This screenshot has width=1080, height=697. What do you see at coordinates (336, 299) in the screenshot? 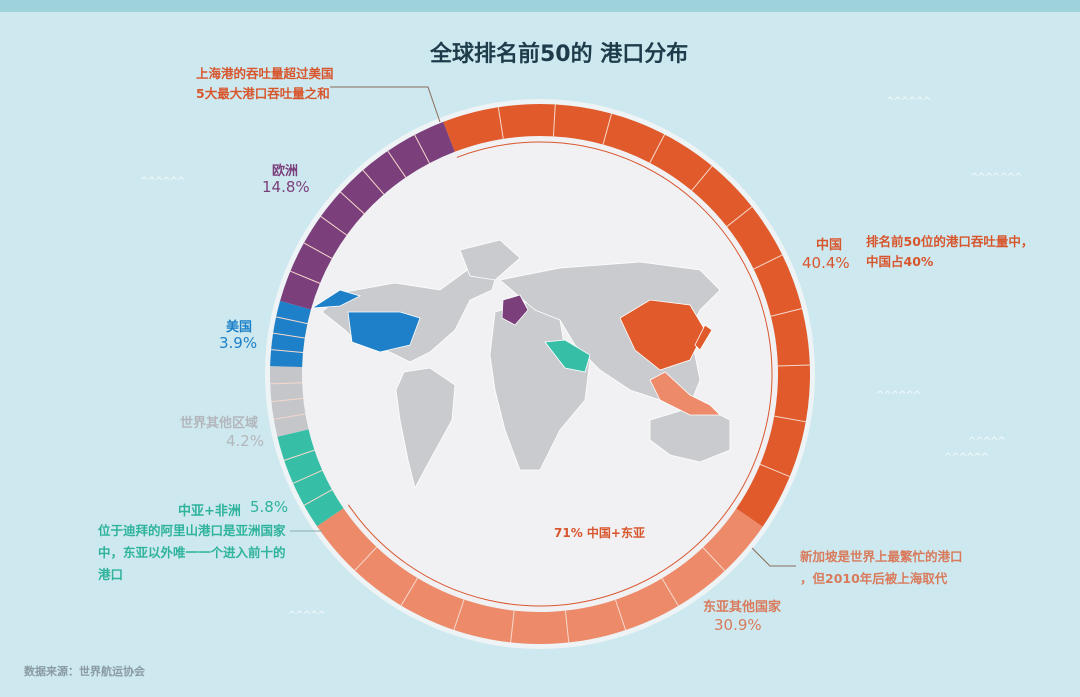
I see `alaska-shape` at bounding box center [336, 299].